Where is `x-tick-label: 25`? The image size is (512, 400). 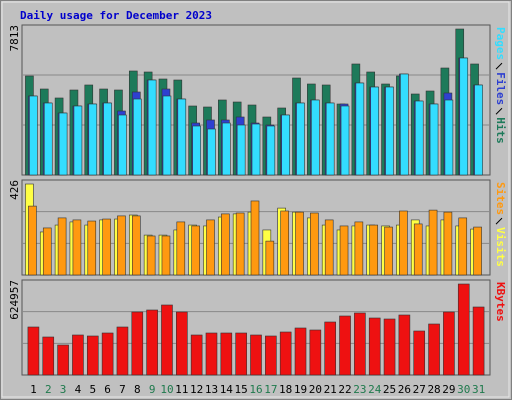
x-tick-label: 25 is located at coordinates (389, 389).